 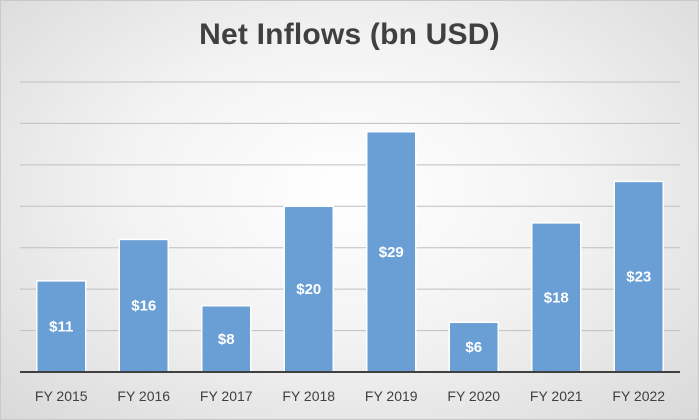 What do you see at coordinates (143, 306) in the screenshot?
I see `data-label: $16` at bounding box center [143, 306].